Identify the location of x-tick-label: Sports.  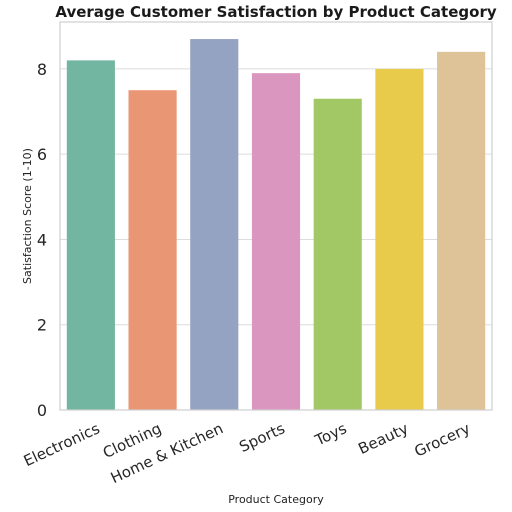
(261, 437).